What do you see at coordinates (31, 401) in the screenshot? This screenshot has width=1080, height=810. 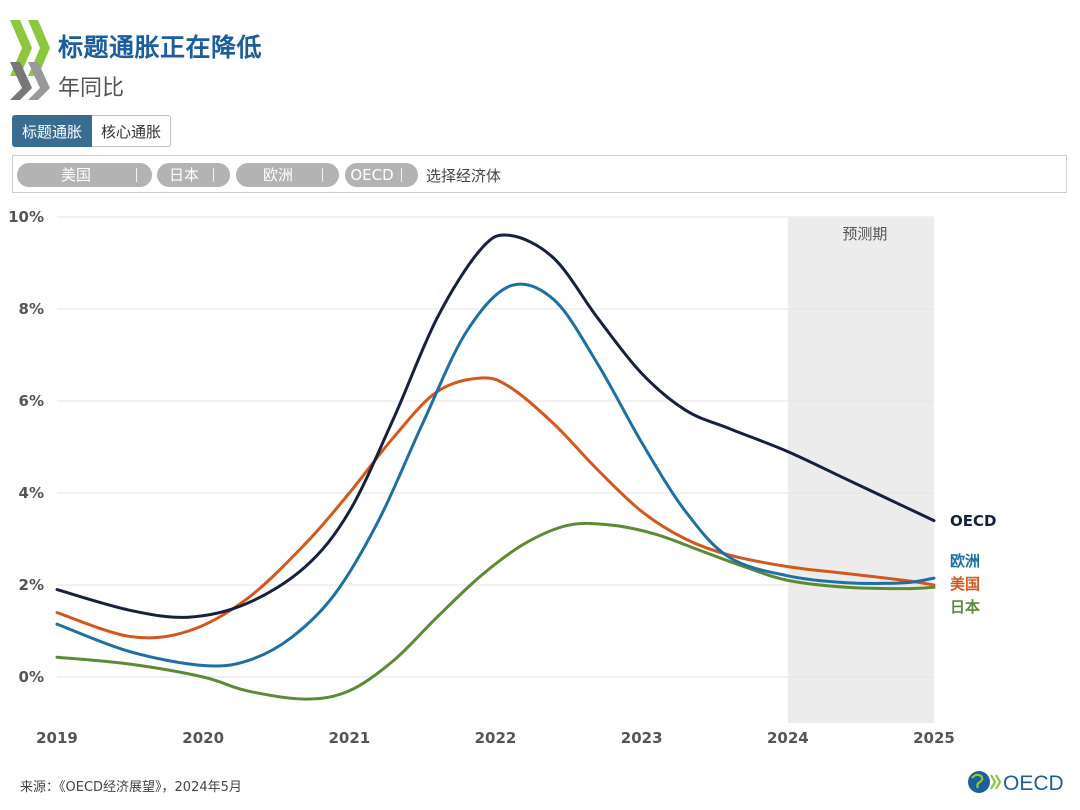 I see `y-tick-label: 6%` at bounding box center [31, 401].